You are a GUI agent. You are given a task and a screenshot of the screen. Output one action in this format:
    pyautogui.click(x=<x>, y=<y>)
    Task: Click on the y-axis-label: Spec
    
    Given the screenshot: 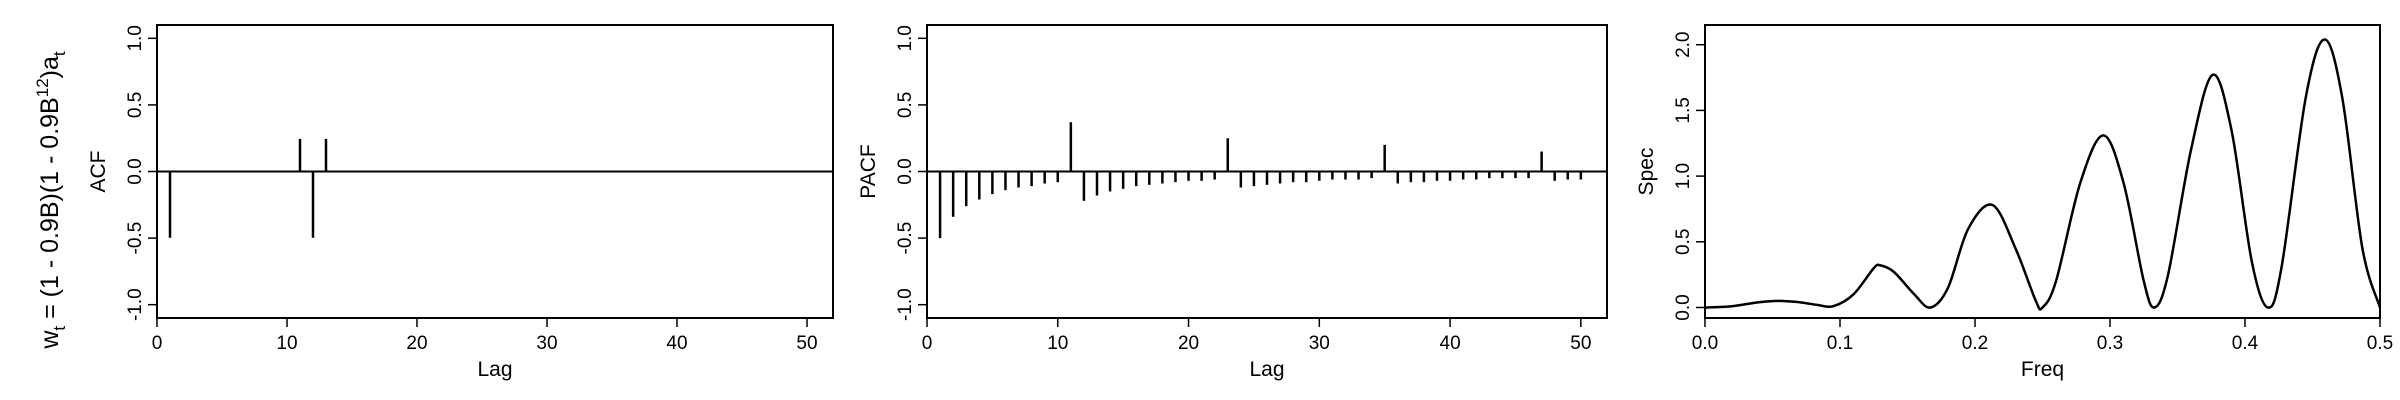 What is the action you would take?
    pyautogui.click(x=1646, y=172)
    